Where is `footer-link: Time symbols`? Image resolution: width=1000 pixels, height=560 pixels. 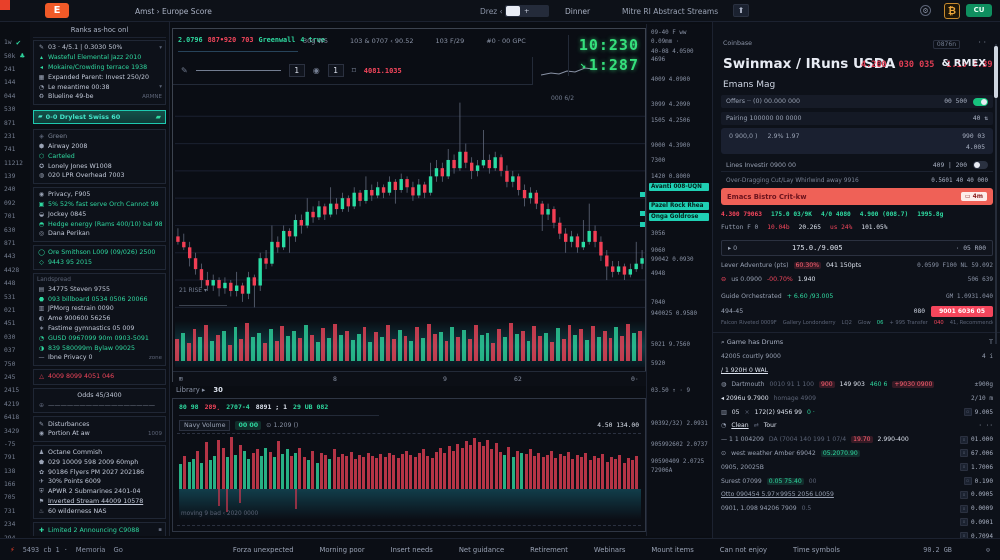 footer-link: Time symbols is located at coordinates (816, 549).